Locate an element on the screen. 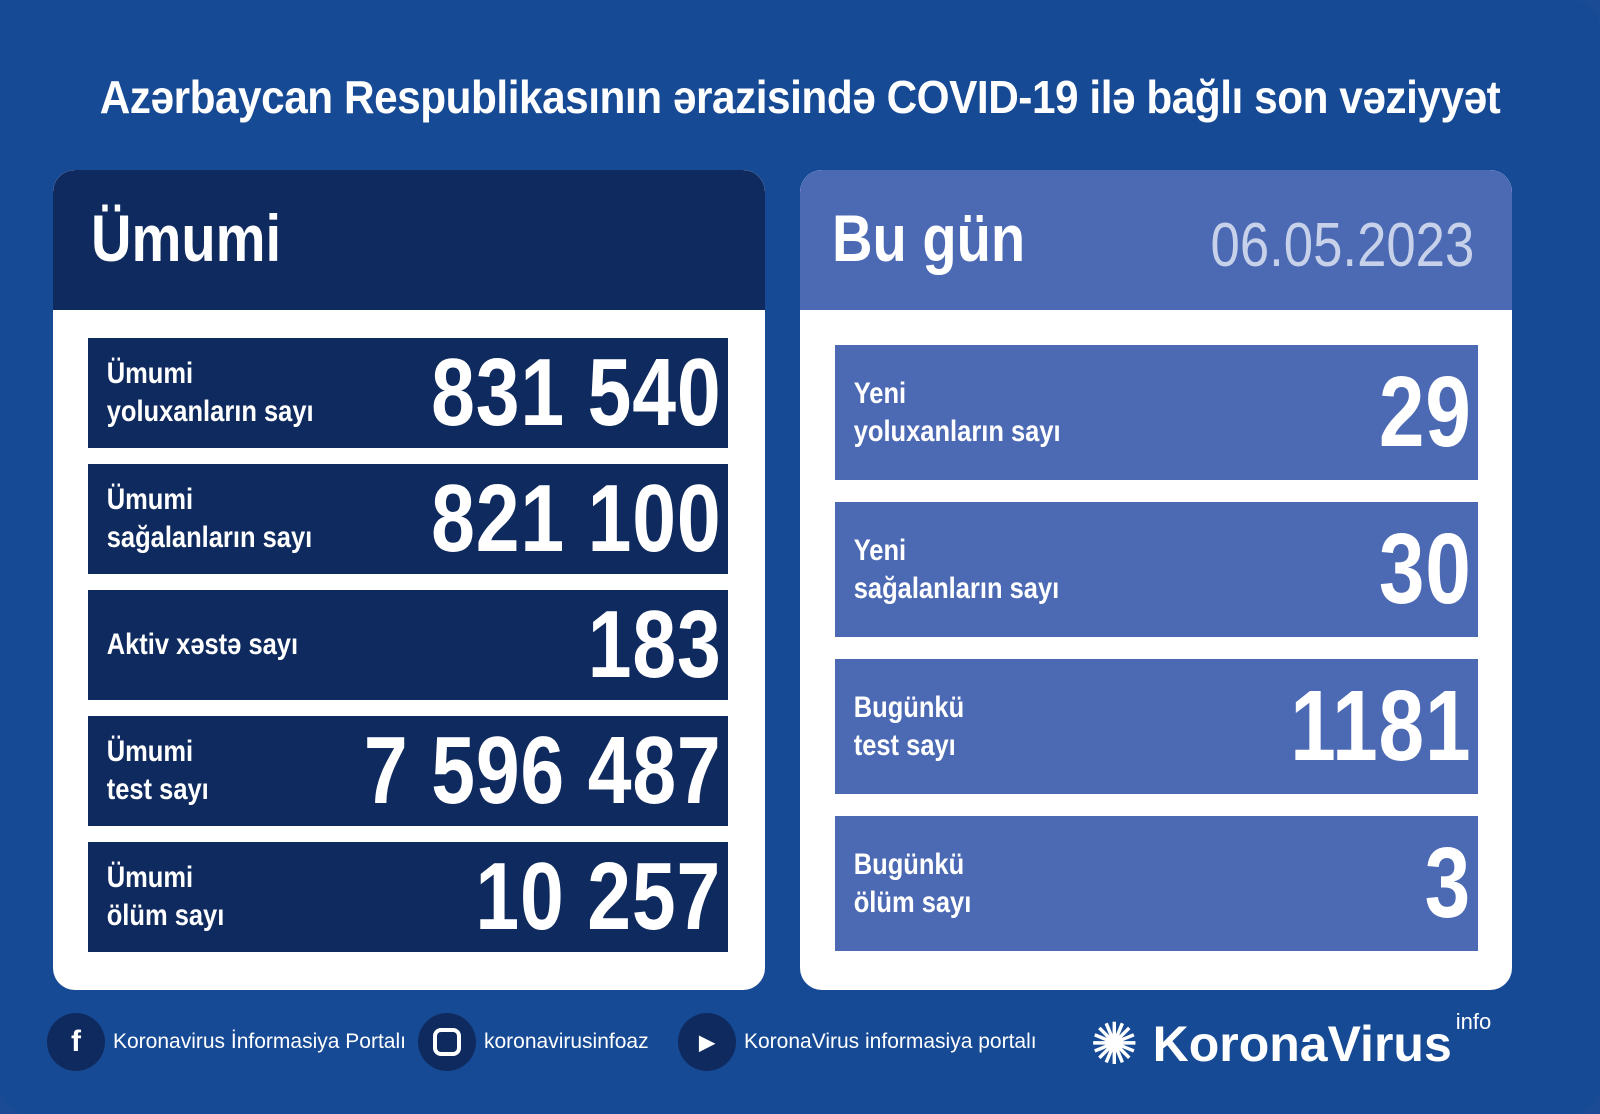 Image resolution: width=1600 pixels, height=1114 pixels. total-heading: Ümumi is located at coordinates (186, 238).